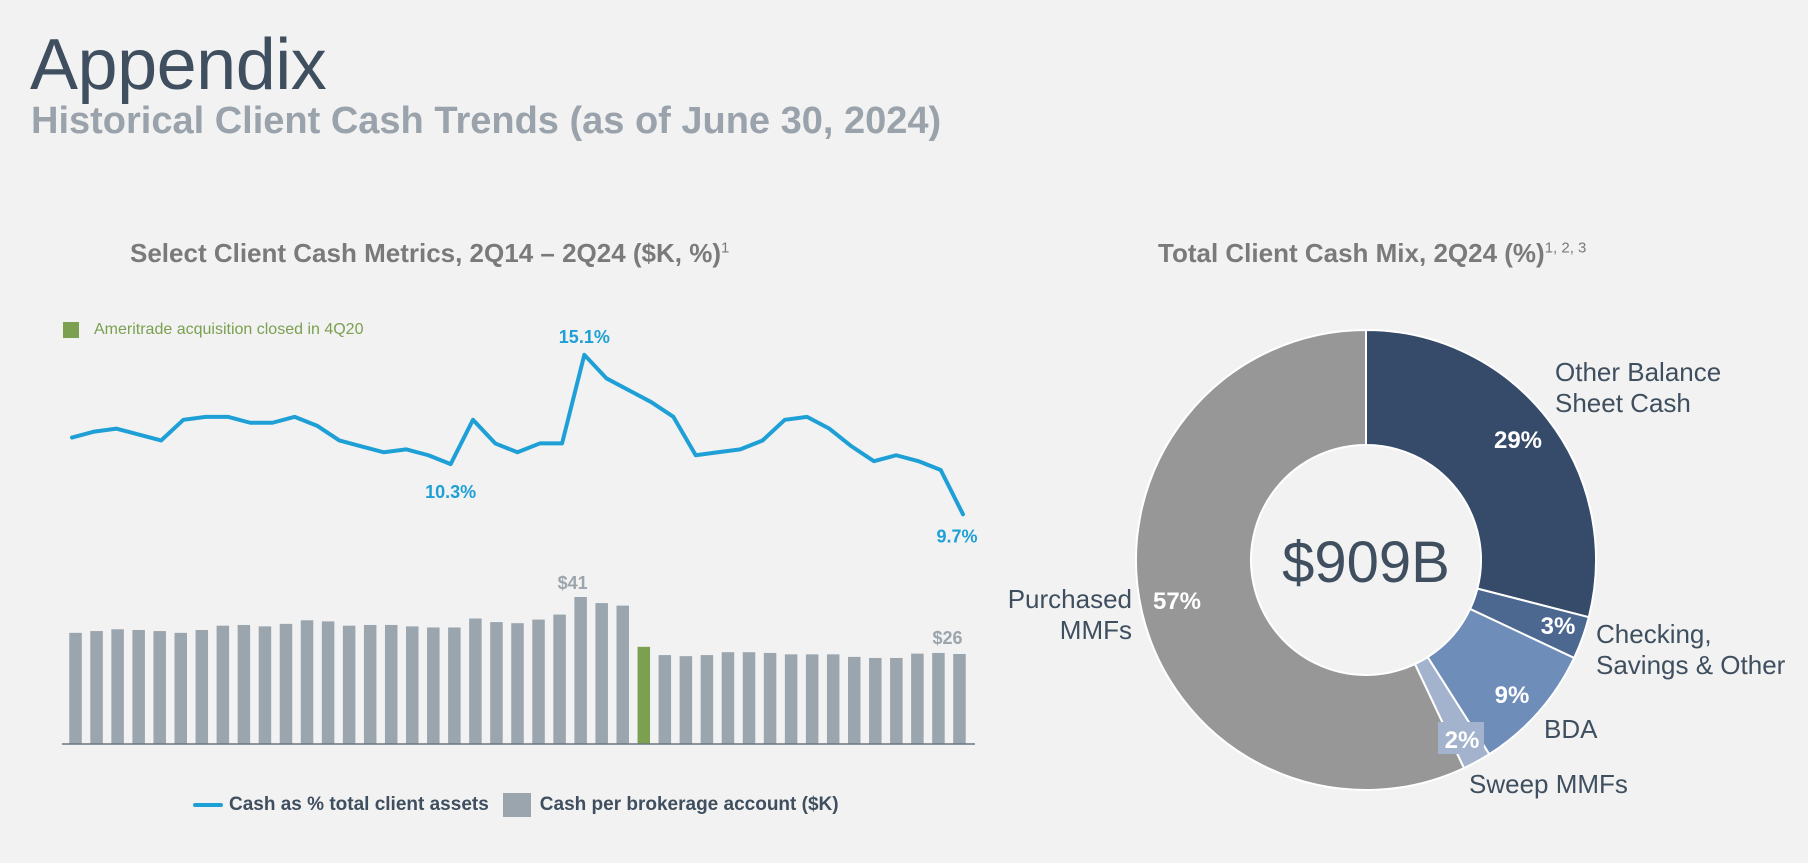 Image resolution: width=1808 pixels, height=863 pixels. Describe the element at coordinates (689, 804) in the screenshot. I see `legend-bar-label: Cash per brokerage account ($K)` at that location.